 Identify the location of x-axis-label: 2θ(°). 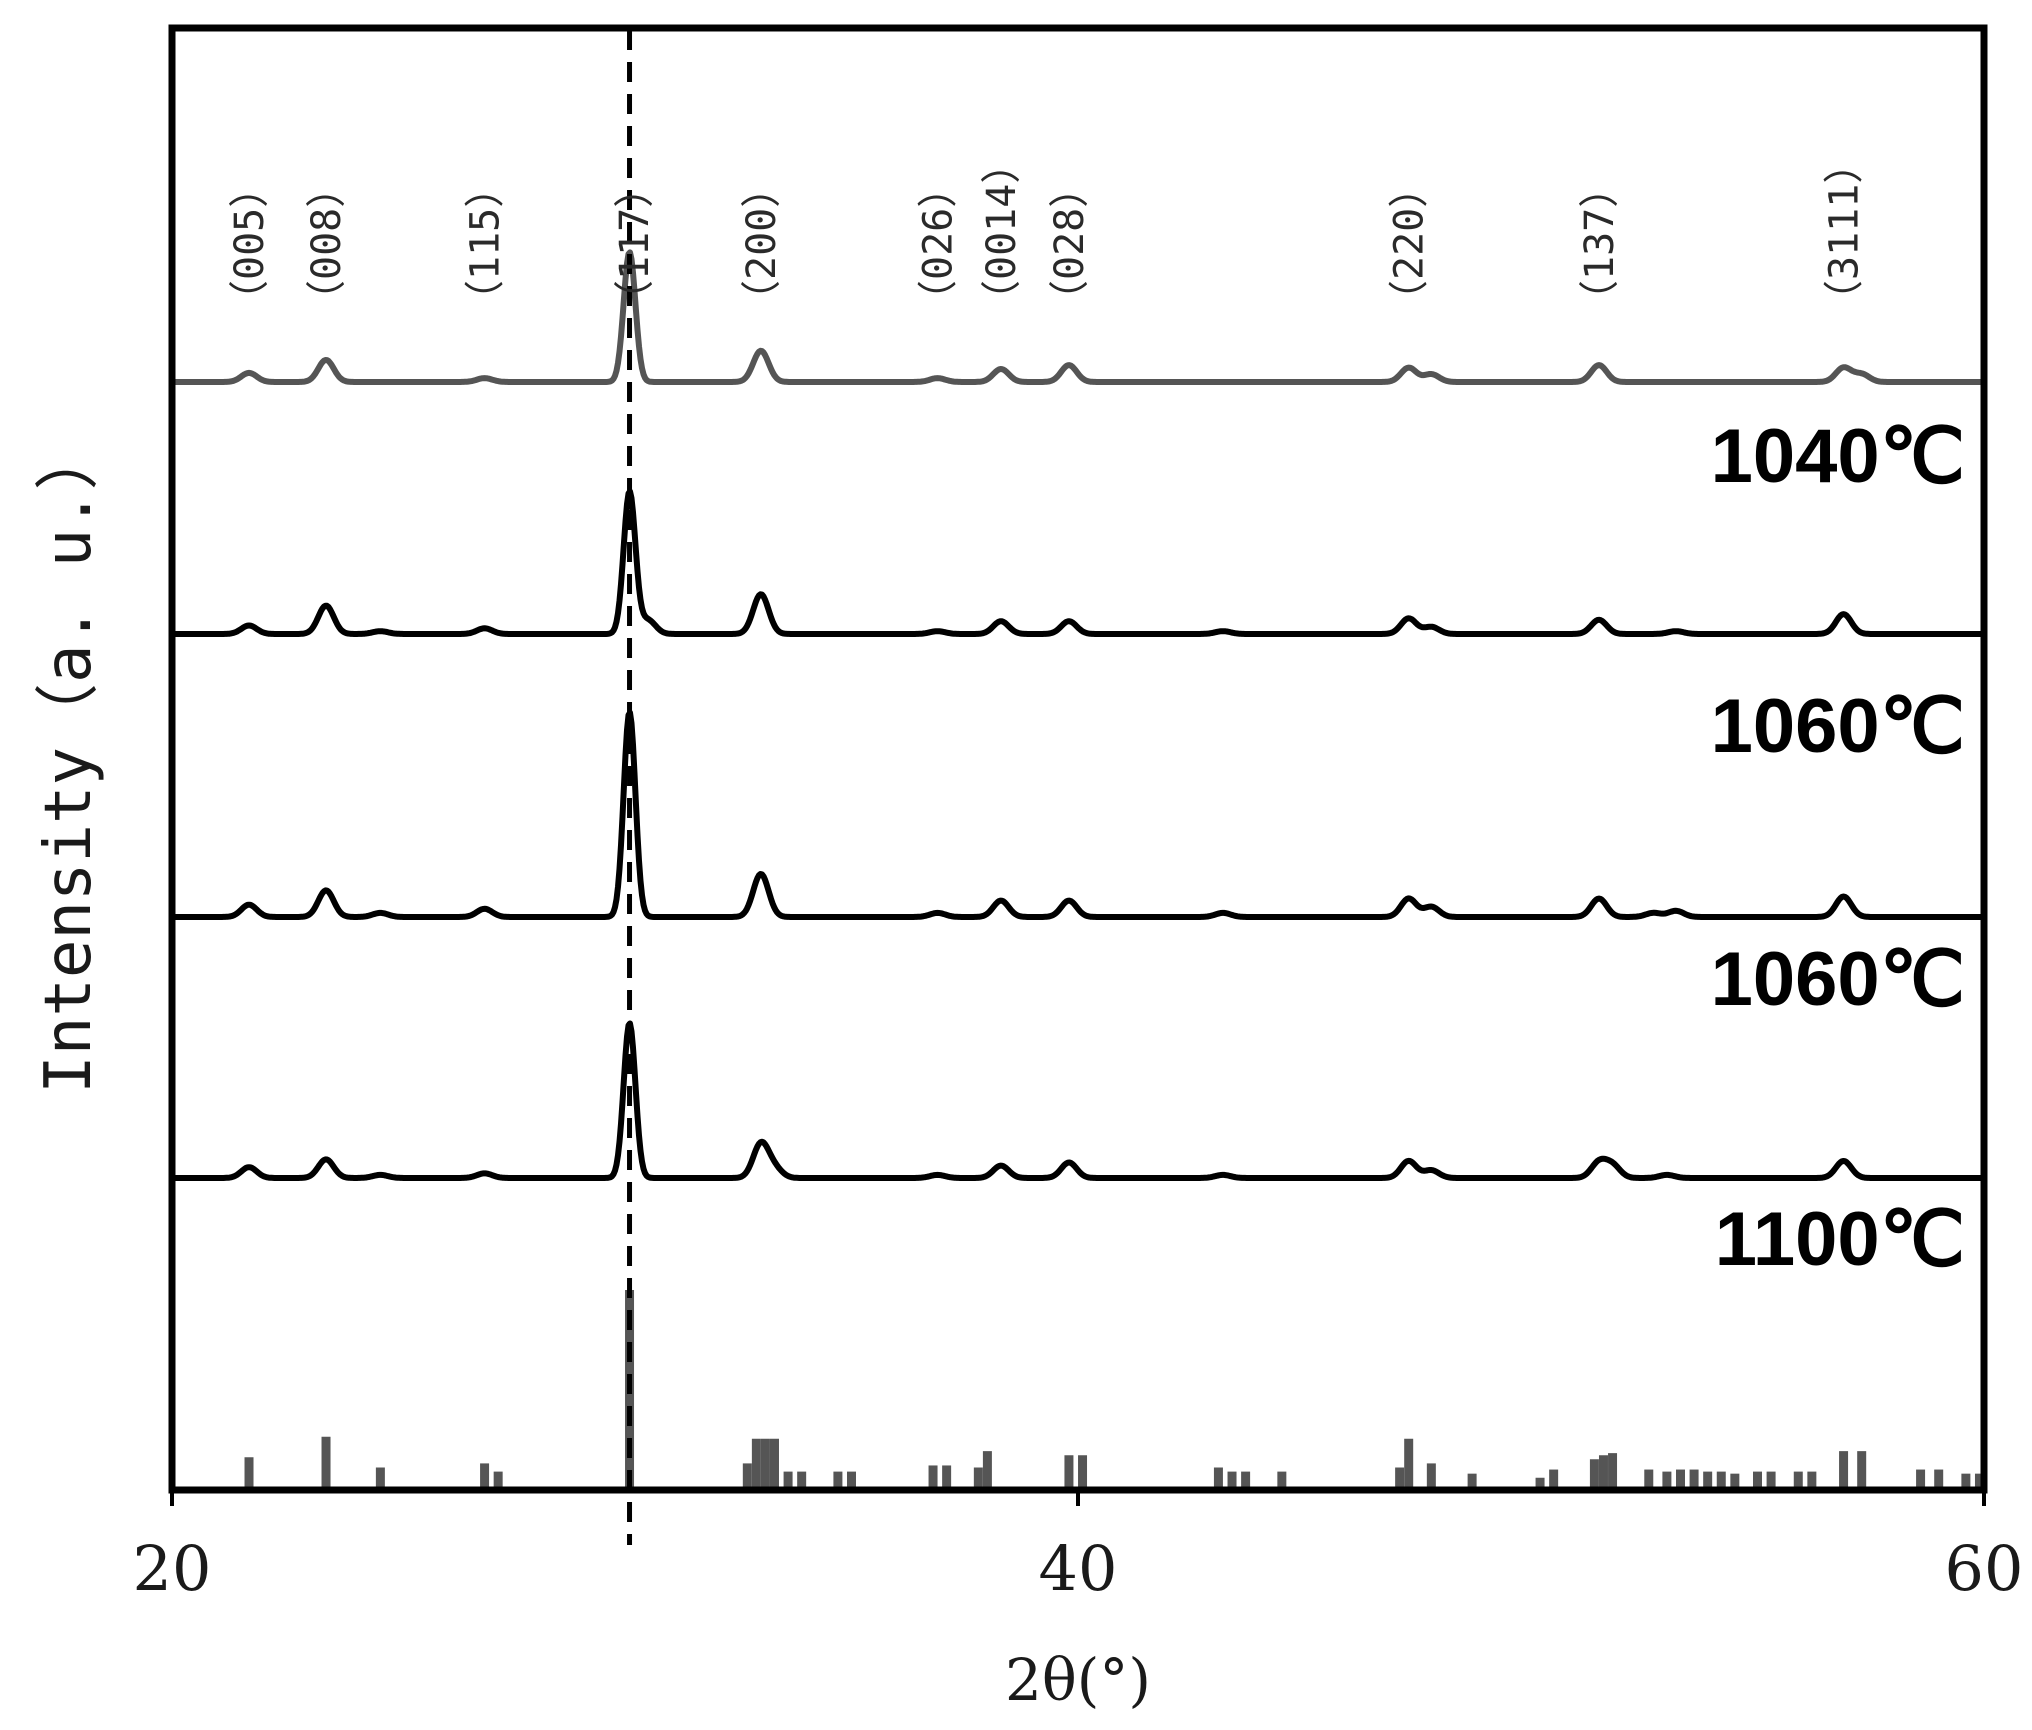
(1078, 1680).